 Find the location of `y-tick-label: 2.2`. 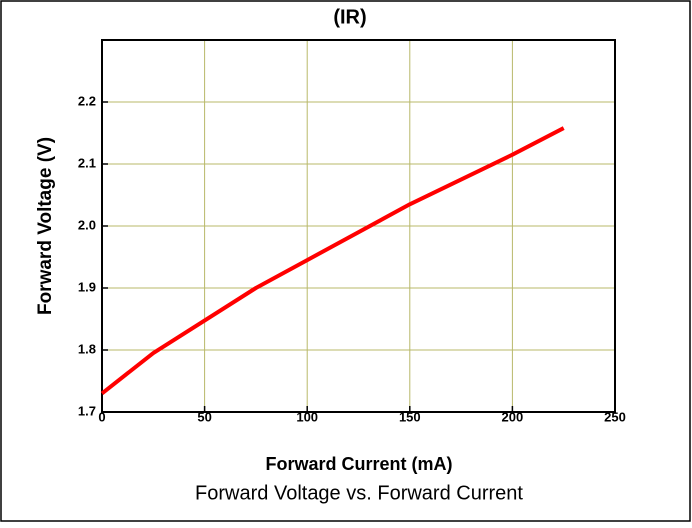

y-tick-label: 2.2 is located at coordinates (87, 100).